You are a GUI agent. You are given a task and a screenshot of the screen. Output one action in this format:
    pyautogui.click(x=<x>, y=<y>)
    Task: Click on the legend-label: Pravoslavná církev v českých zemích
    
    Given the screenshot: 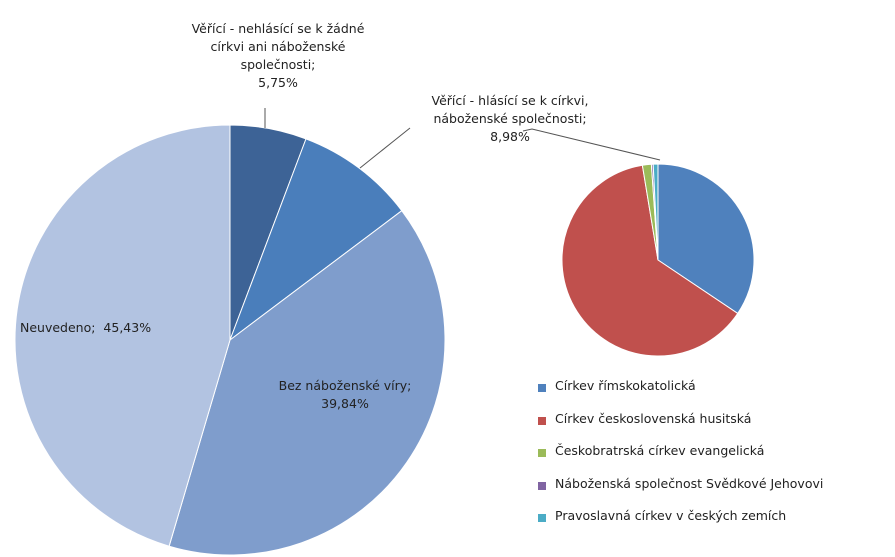 What is the action you would take?
    pyautogui.click(x=671, y=515)
    